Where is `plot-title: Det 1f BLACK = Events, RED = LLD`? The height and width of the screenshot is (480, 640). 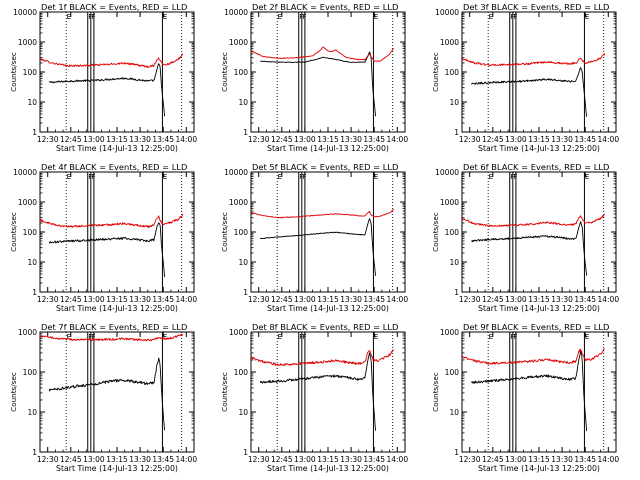 plot-title: Det 1f BLACK = Events, RED = LLD is located at coordinates (114, 7).